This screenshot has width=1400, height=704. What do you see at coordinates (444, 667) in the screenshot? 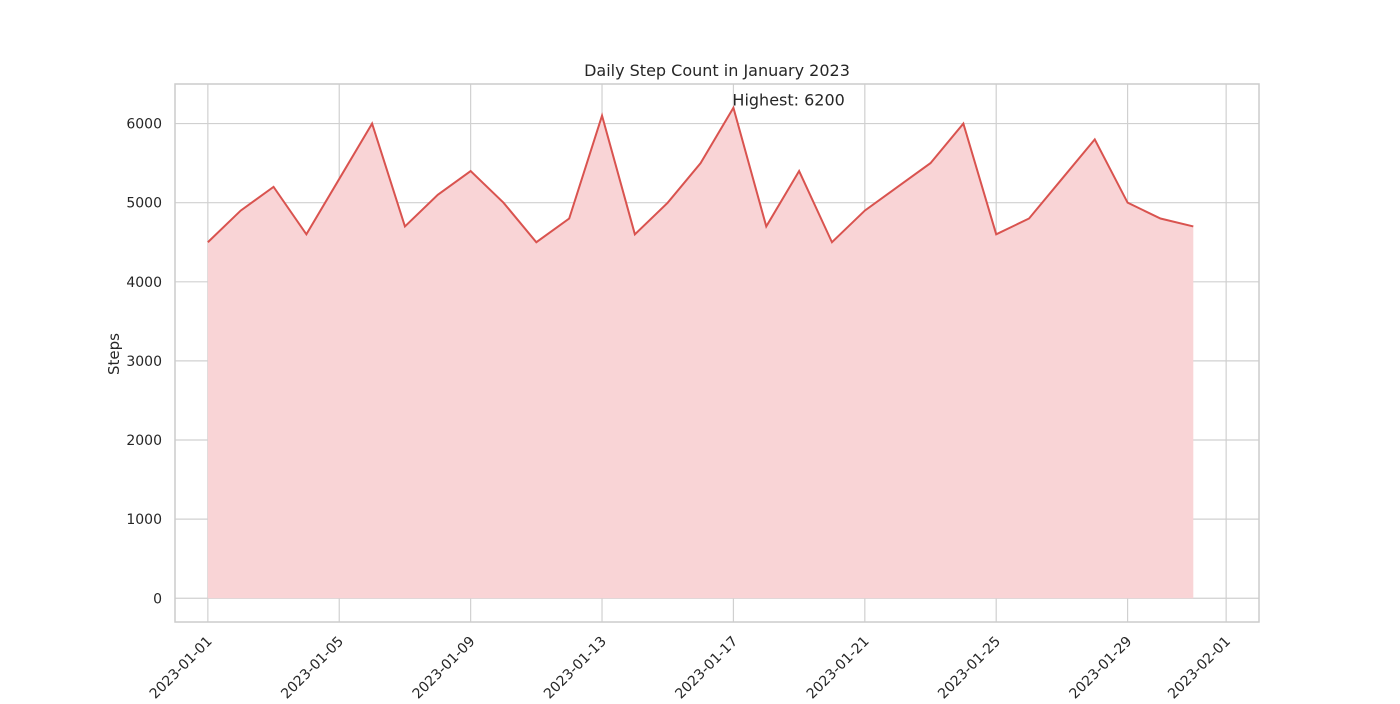
I see `x-tick-label: 2023-01-09` at bounding box center [444, 667].